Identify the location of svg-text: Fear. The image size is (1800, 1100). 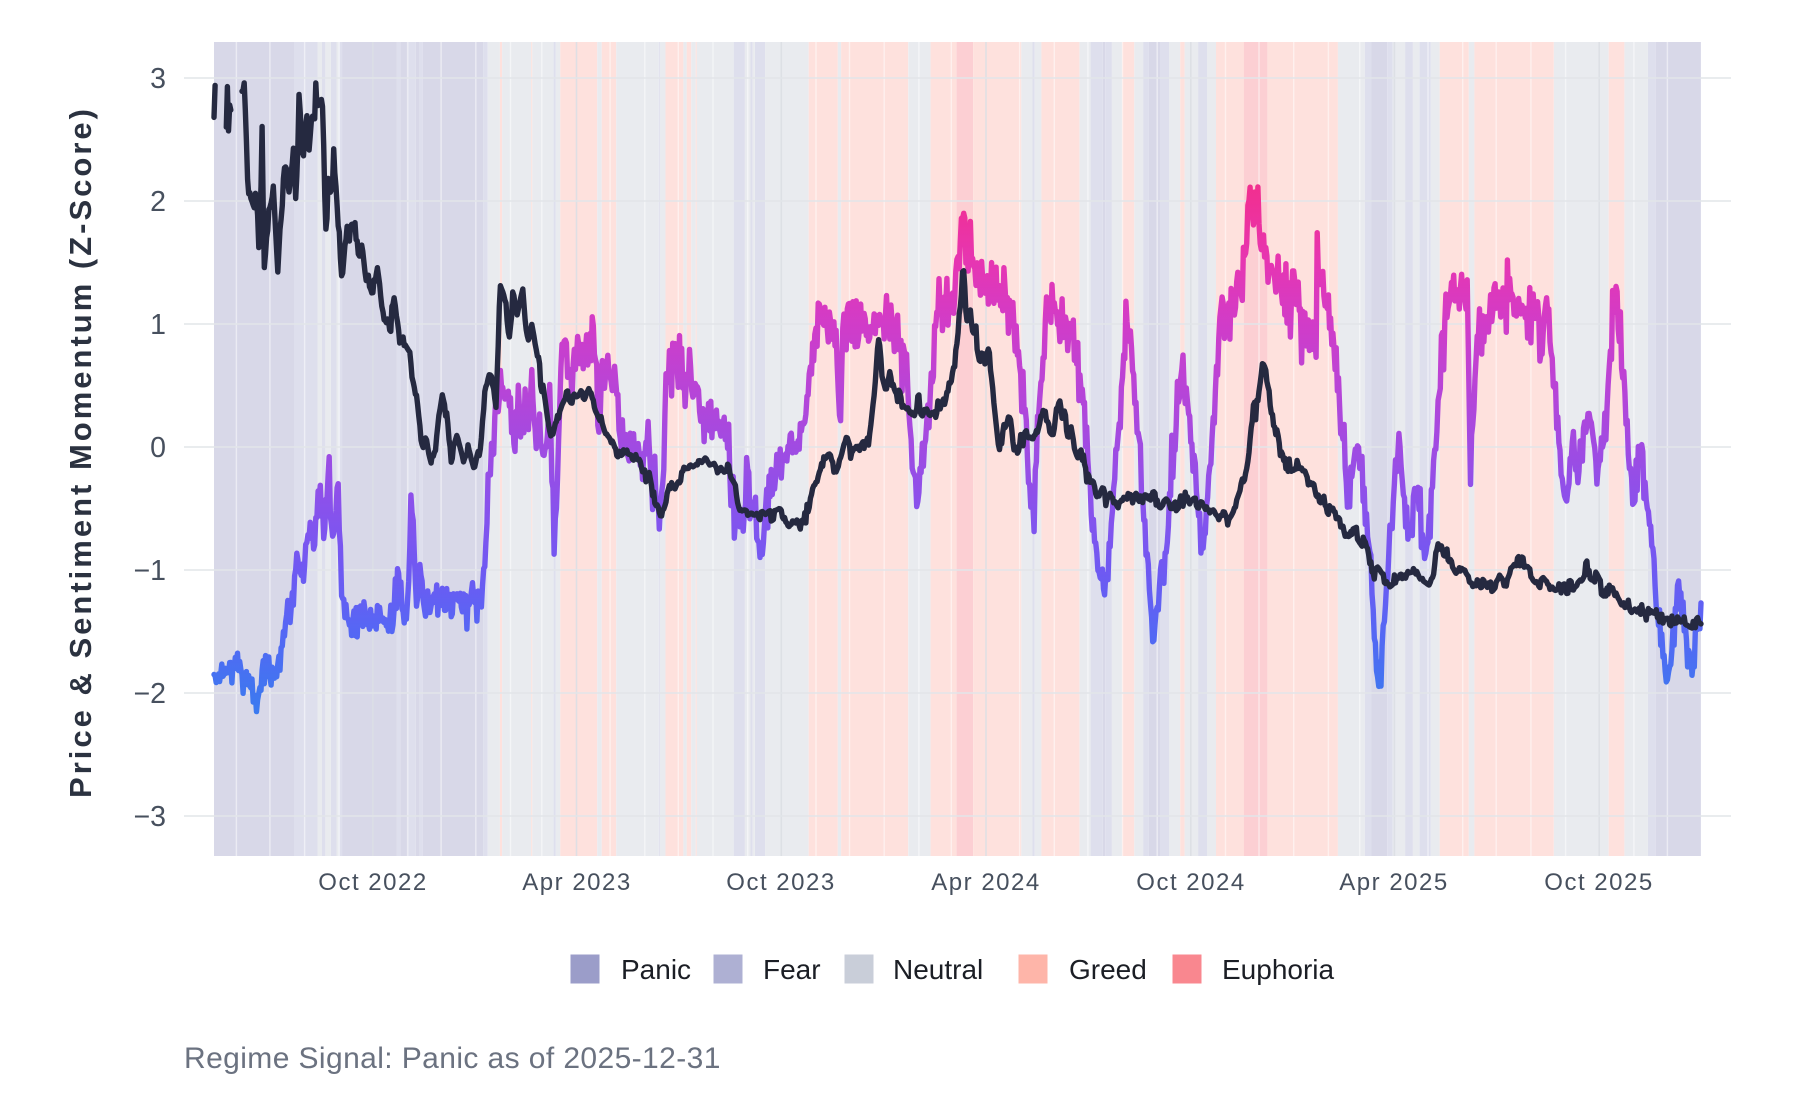
(792, 969).